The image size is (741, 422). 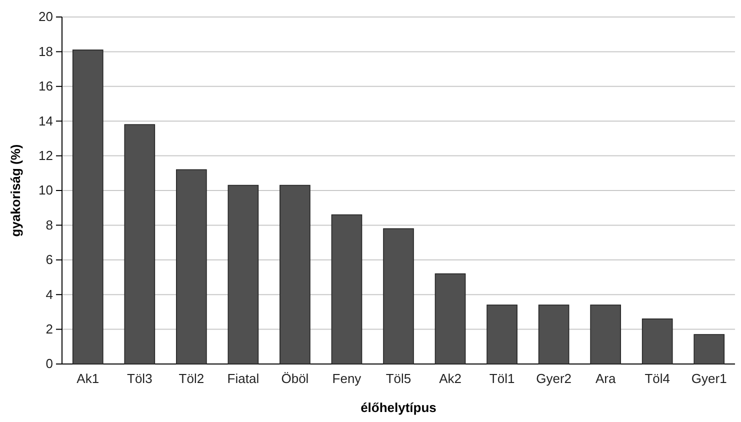 What do you see at coordinates (49, 260) in the screenshot?
I see `y-tick-label: 6` at bounding box center [49, 260].